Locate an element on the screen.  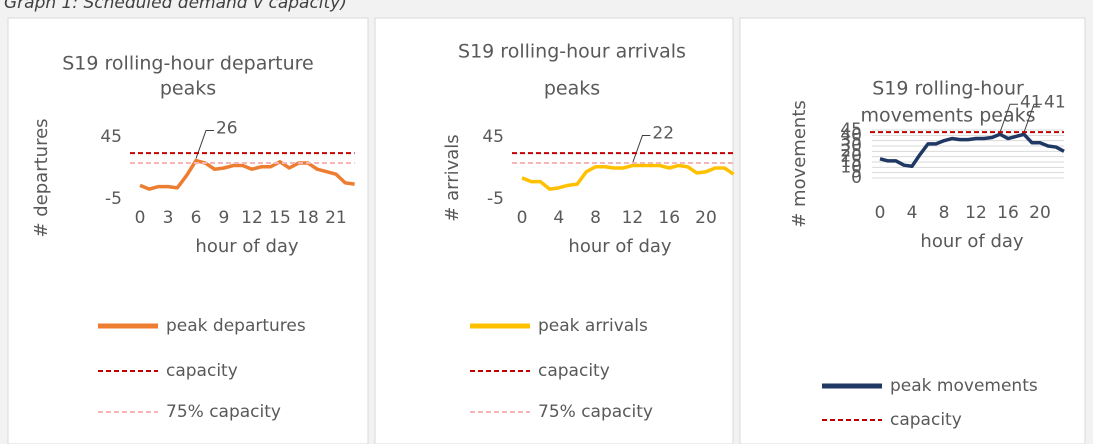
y-tick-label: 35 is located at coordinates (851, 141).